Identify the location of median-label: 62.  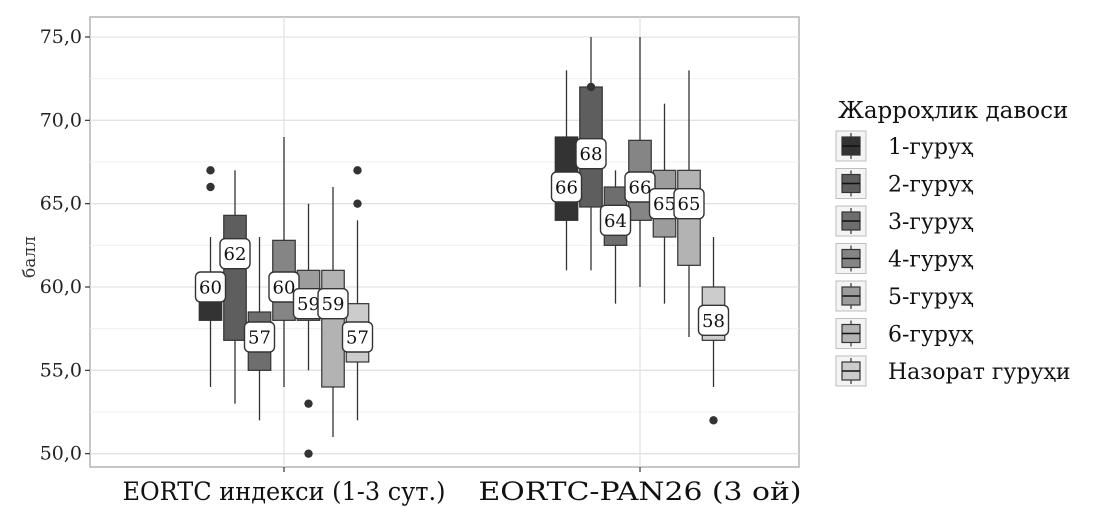
(235, 253).